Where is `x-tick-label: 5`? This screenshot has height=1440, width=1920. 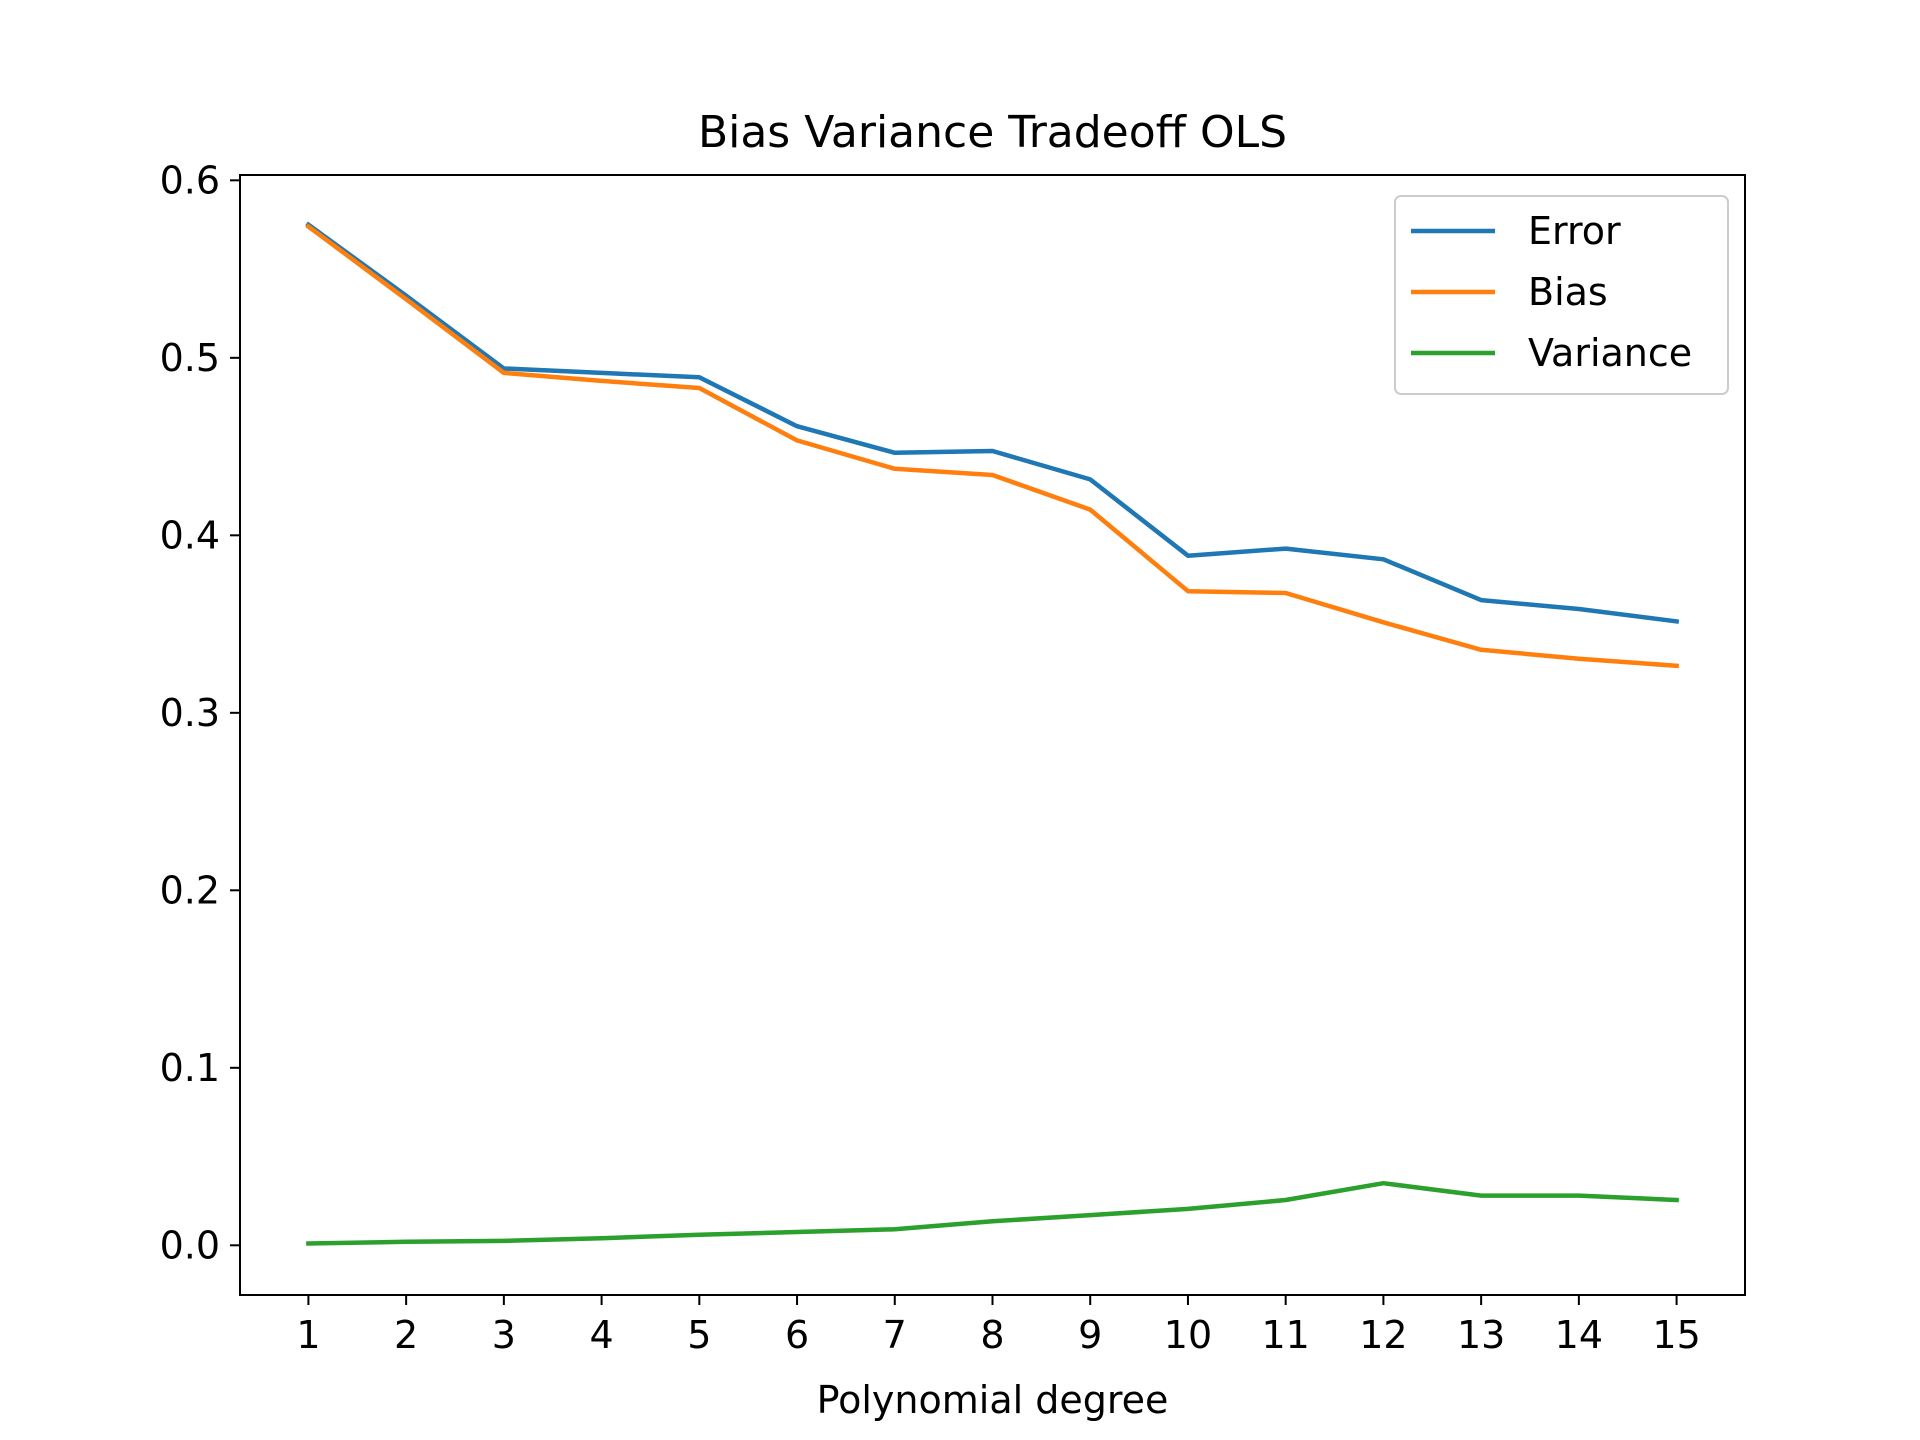 x-tick-label: 5 is located at coordinates (699, 1335).